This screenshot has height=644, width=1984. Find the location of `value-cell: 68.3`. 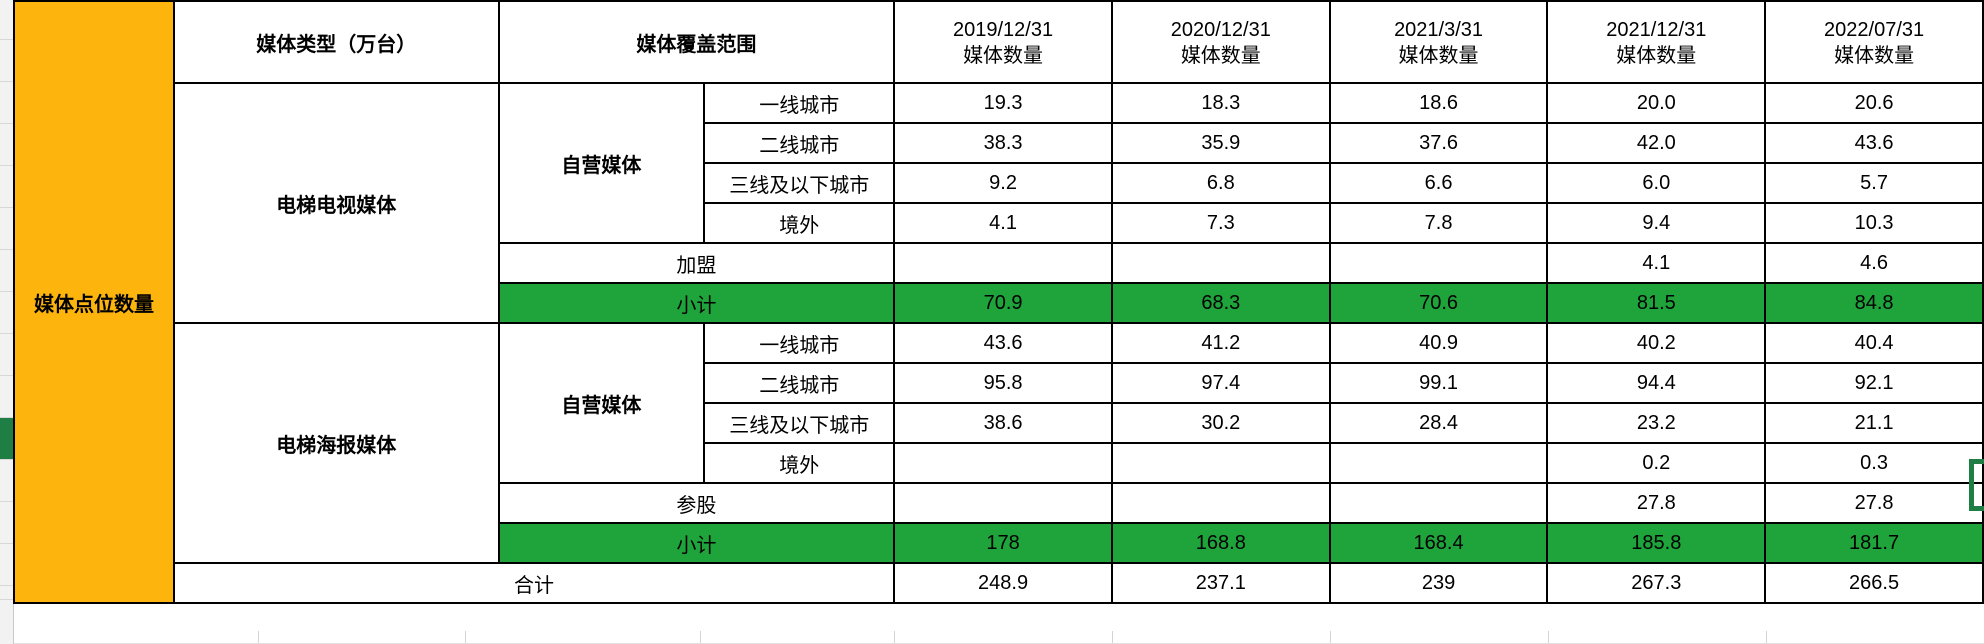

value-cell: 68.3 is located at coordinates (1220, 303).